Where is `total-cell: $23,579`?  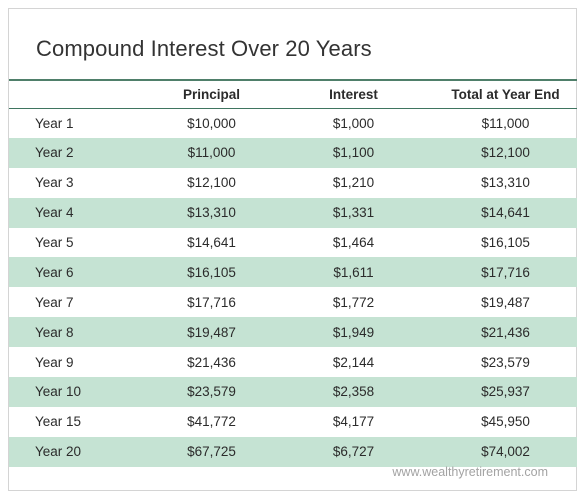
total-cell: $23,579 is located at coordinates (505, 362).